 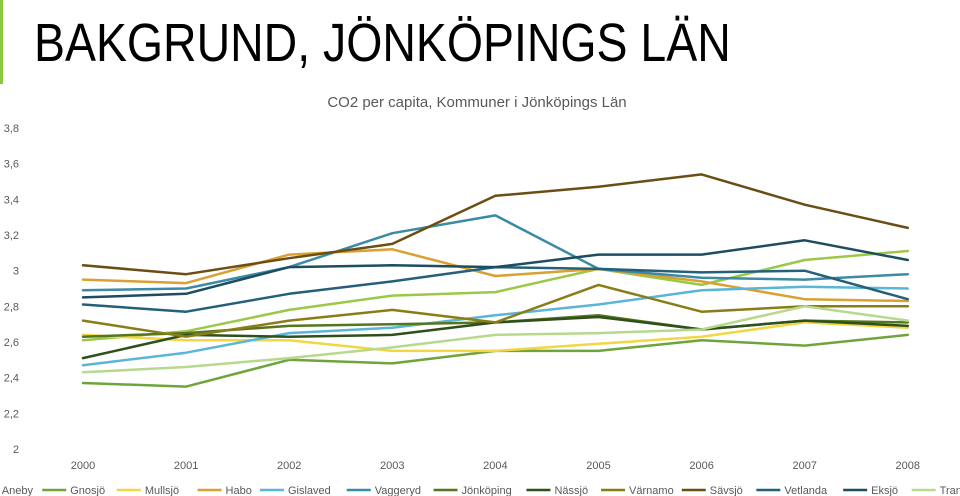 I want to click on series-line-gislaved, so click(x=495, y=326).